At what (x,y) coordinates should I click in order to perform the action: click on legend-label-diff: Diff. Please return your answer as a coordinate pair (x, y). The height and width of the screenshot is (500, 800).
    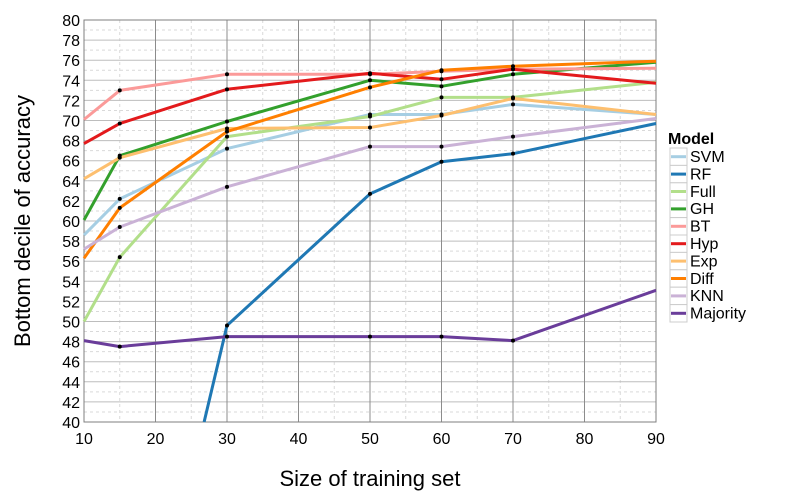
    Looking at the image, I should click on (702, 279).